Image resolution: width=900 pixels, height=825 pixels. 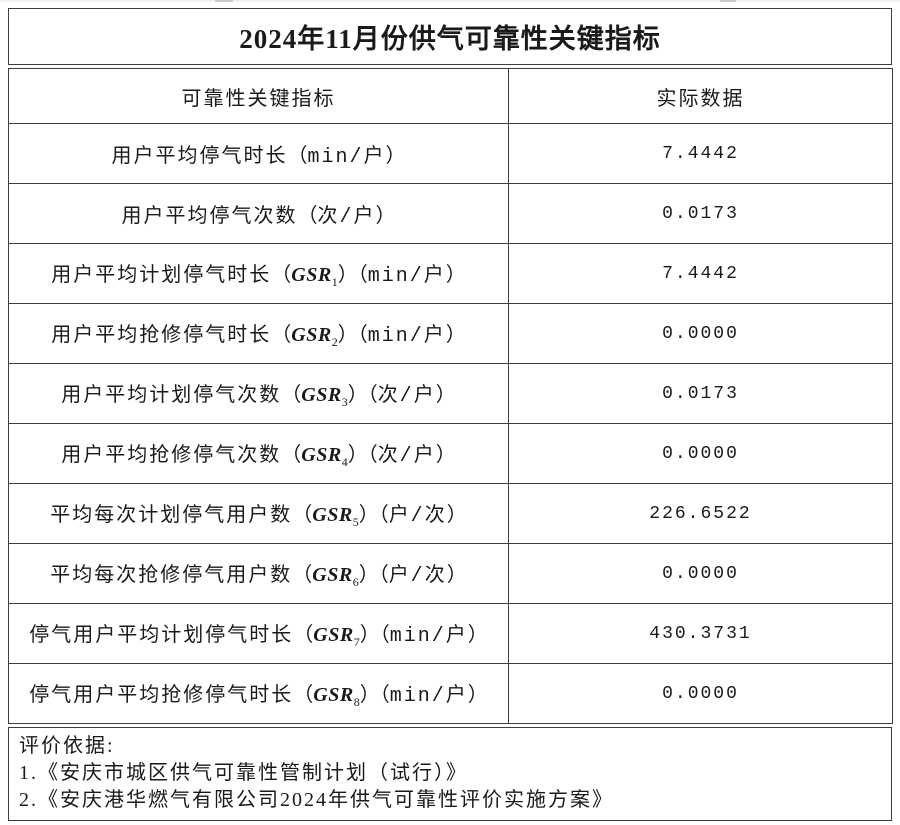 What do you see at coordinates (334, 341) in the screenshot?
I see `gsr-subscript: 2` at bounding box center [334, 341].